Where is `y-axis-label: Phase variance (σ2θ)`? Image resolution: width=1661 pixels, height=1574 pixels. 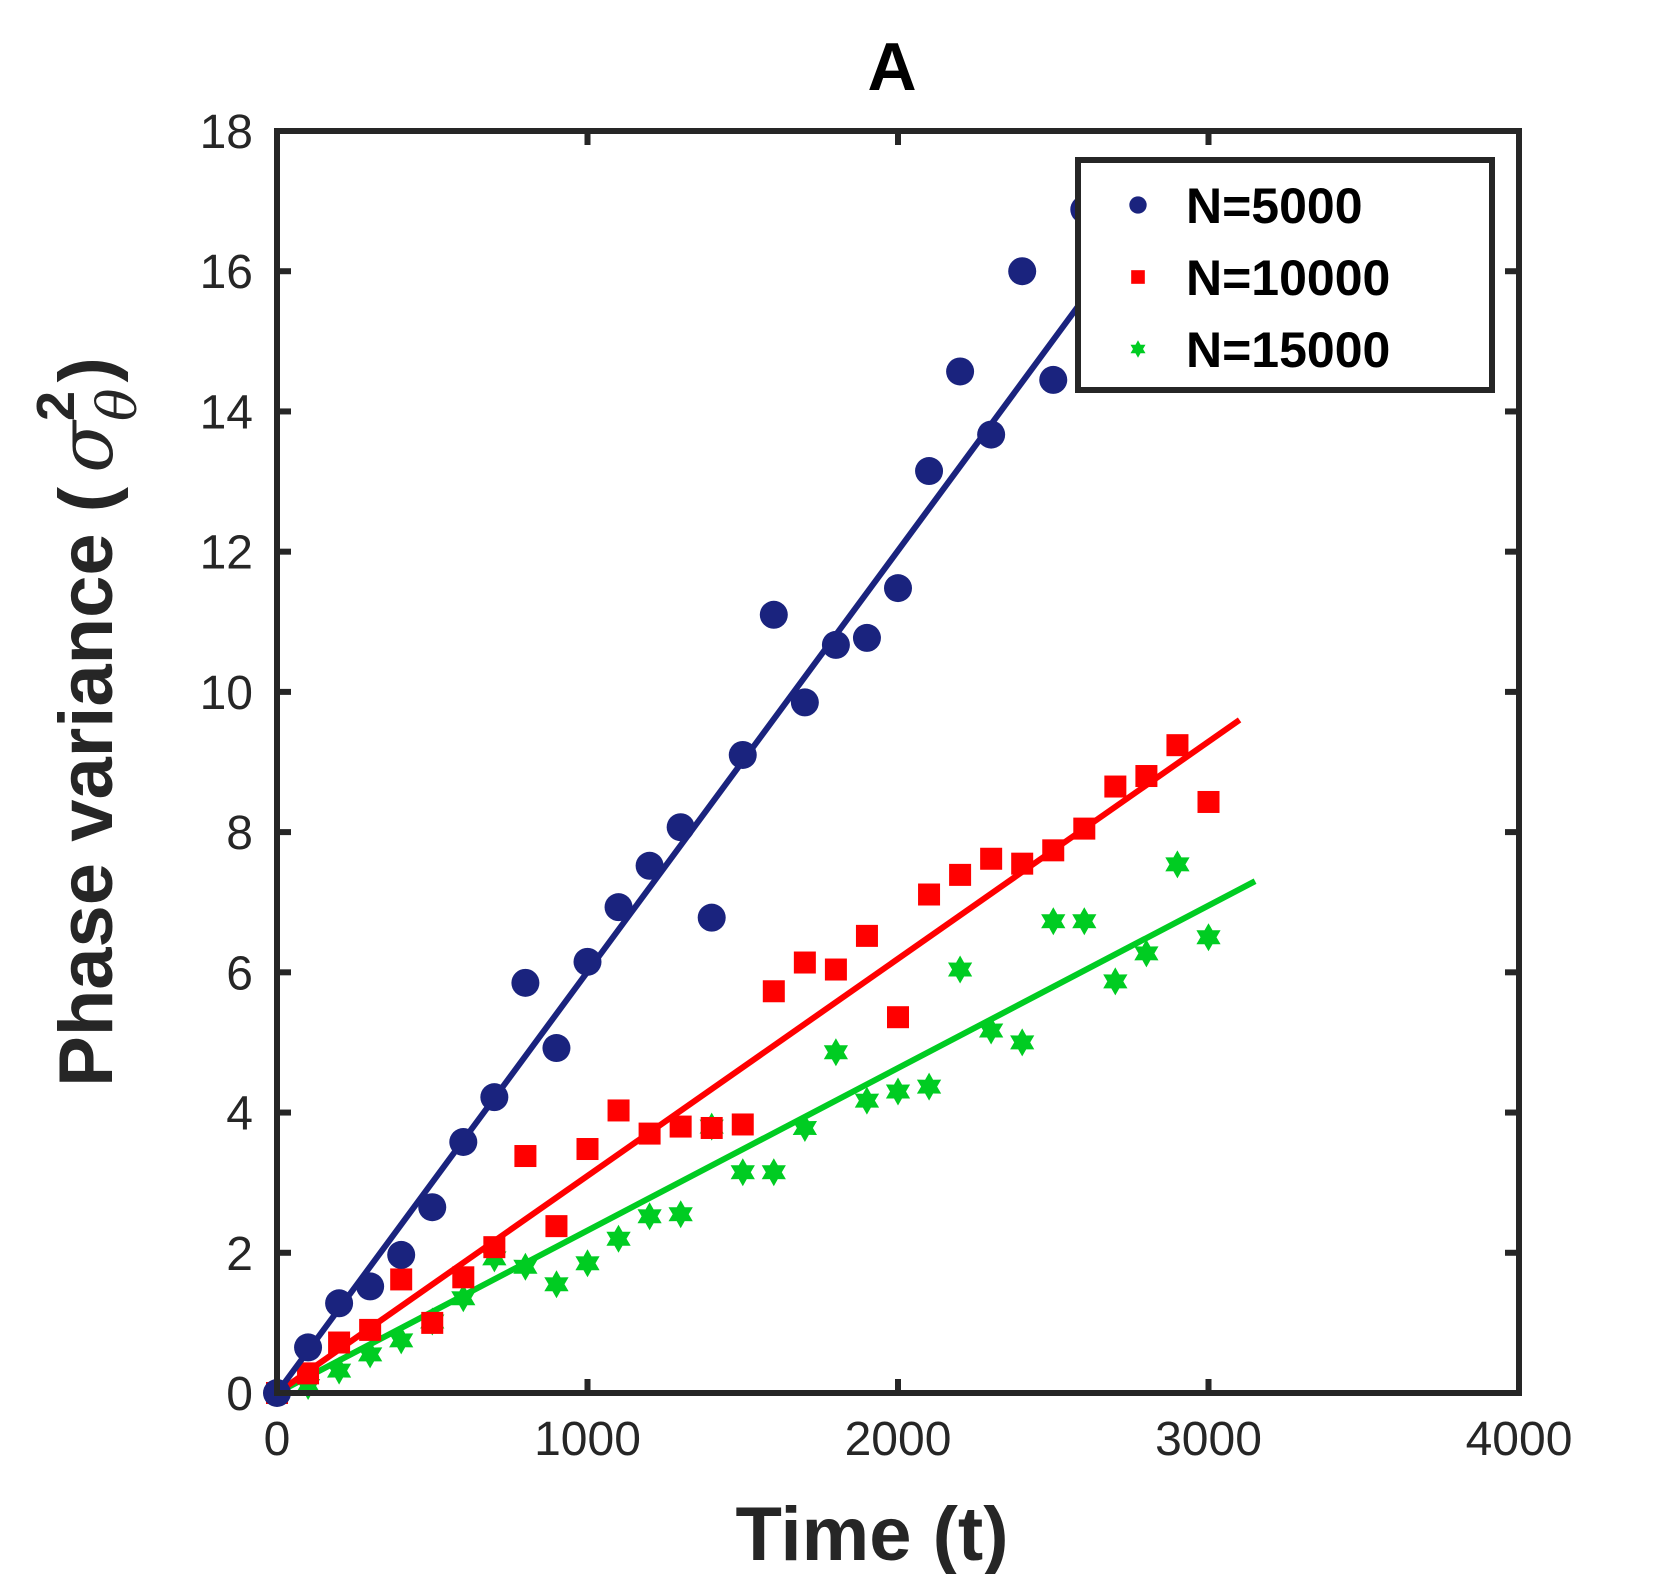 y-axis-label: Phase variance (σ2θ) is located at coordinates (87, 722).